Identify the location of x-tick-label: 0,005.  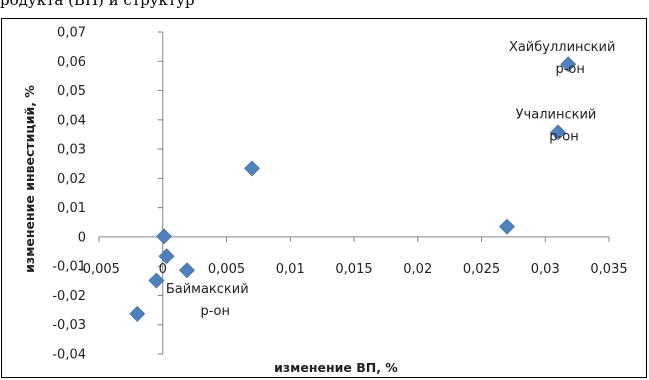
(226, 269).